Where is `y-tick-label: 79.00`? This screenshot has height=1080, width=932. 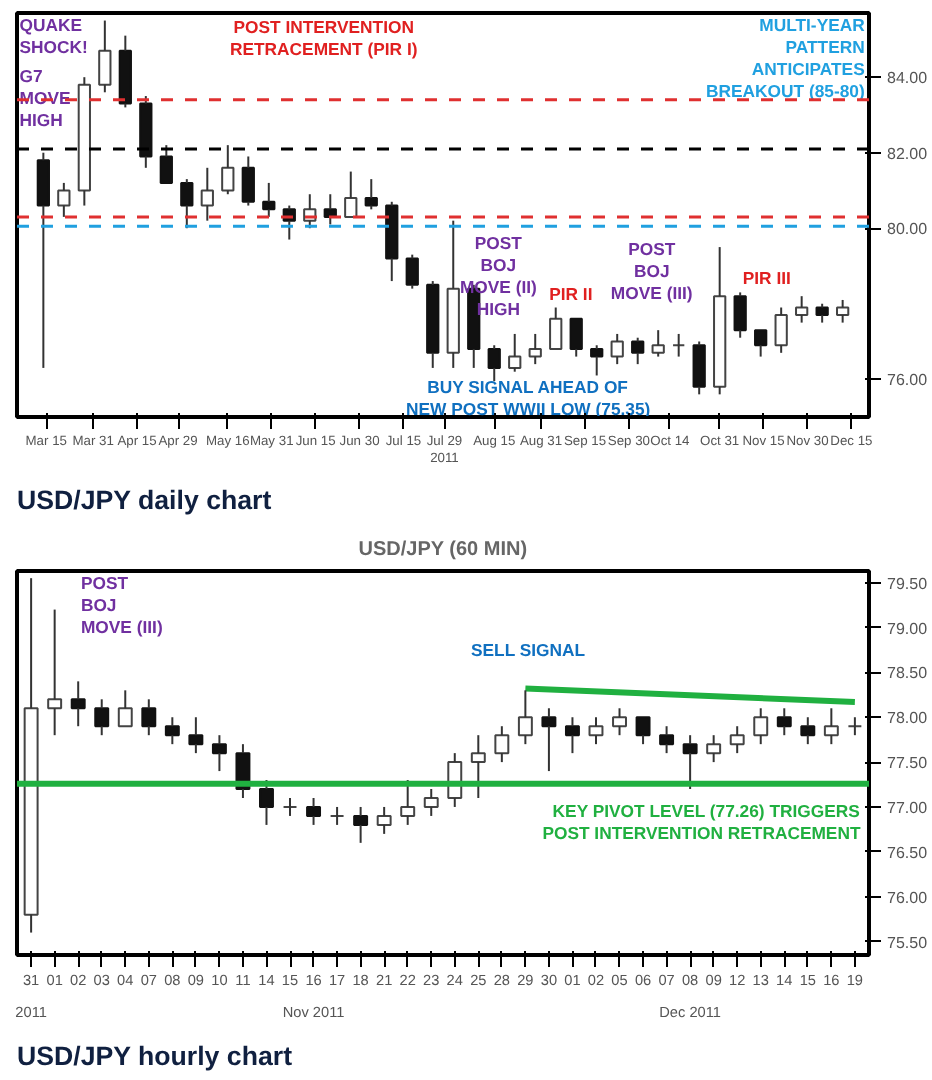 y-tick-label: 79.00 is located at coordinates (908, 628).